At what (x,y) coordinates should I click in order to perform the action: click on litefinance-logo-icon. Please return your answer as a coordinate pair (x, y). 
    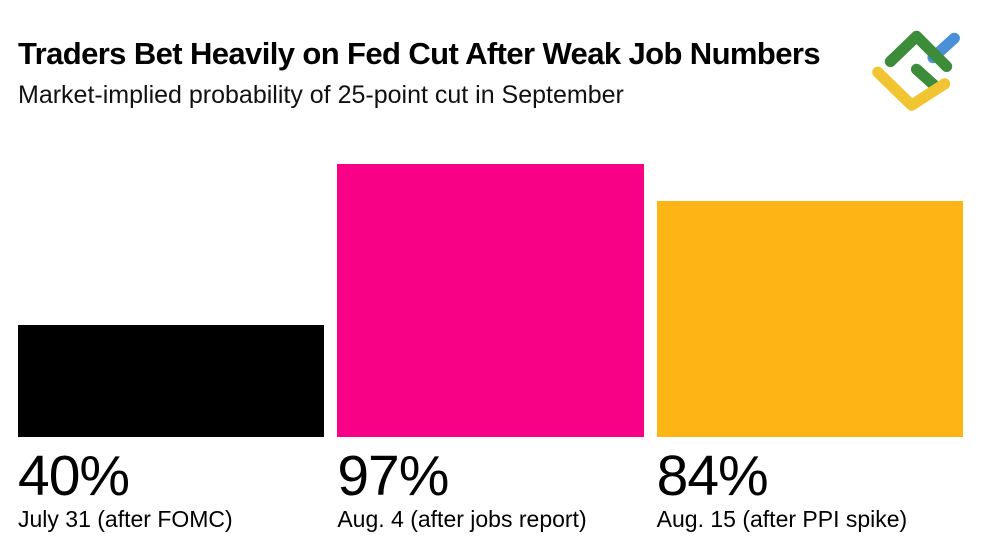
    Looking at the image, I should click on (916, 70).